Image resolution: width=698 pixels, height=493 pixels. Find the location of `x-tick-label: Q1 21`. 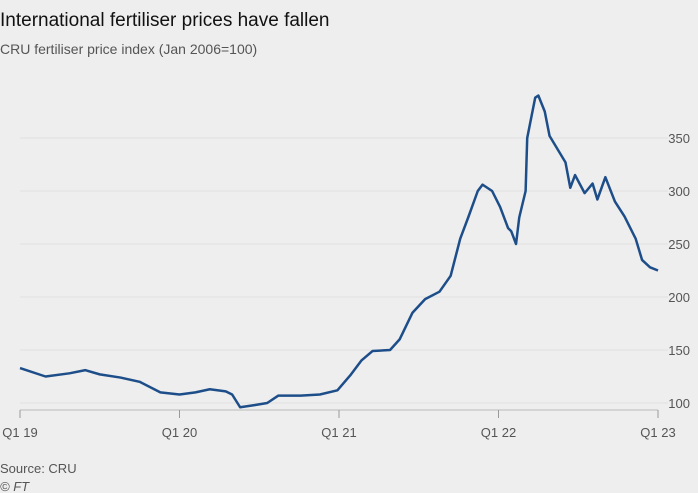

x-tick-label: Q1 21 is located at coordinates (338, 432).